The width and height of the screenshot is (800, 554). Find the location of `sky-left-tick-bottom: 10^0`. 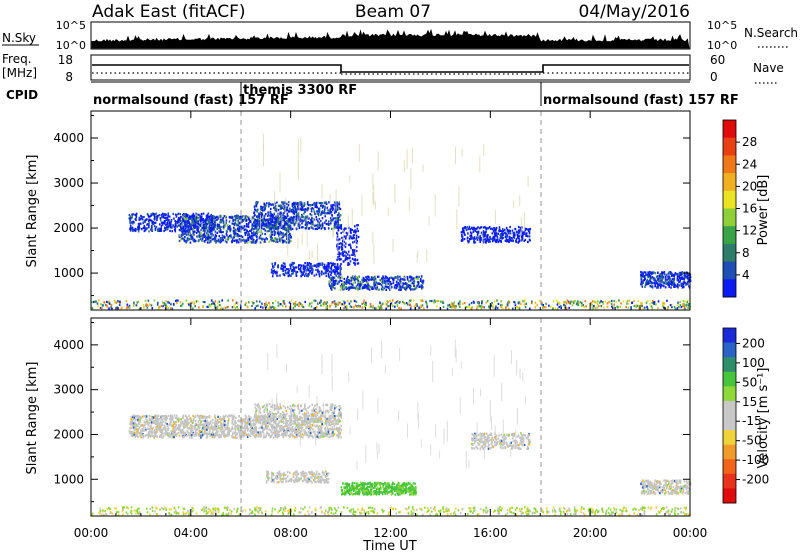

sky-left-tick-bottom: 10^0 is located at coordinates (71, 45).